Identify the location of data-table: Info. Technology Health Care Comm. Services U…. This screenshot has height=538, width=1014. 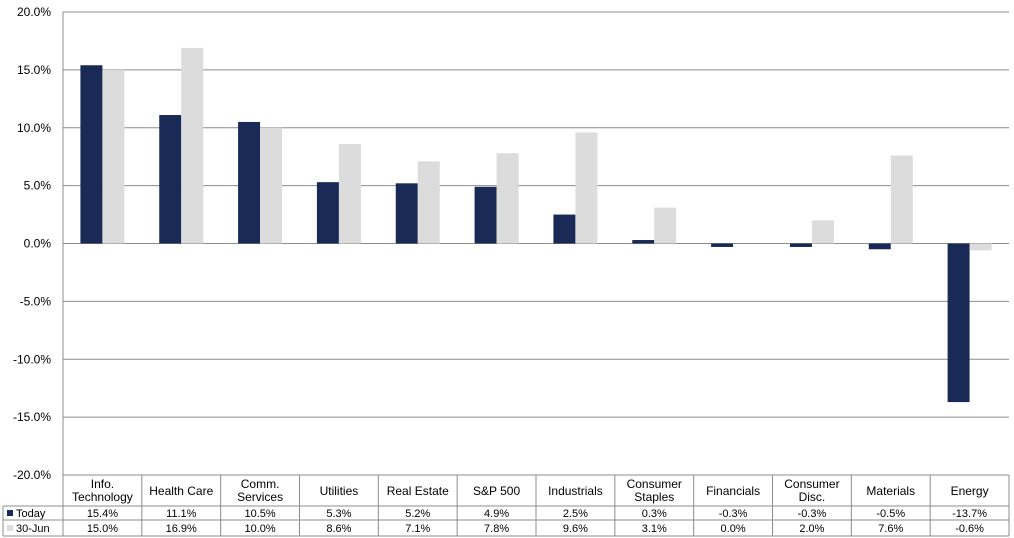
(506, 506).